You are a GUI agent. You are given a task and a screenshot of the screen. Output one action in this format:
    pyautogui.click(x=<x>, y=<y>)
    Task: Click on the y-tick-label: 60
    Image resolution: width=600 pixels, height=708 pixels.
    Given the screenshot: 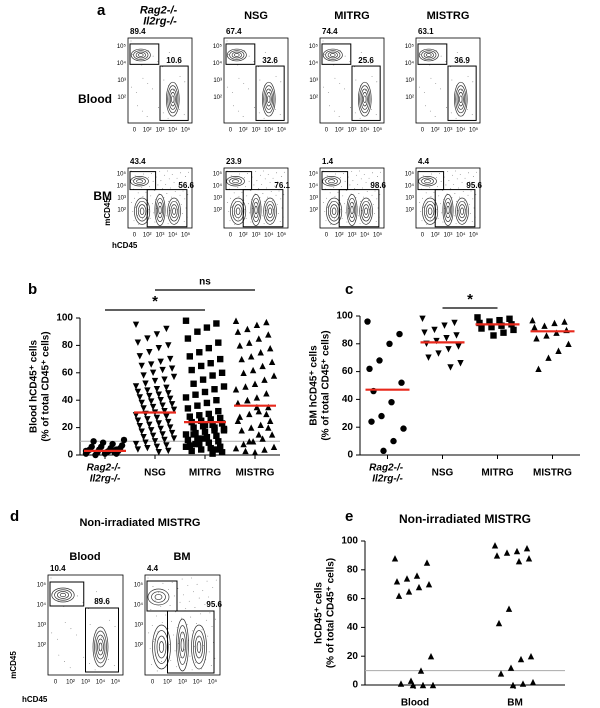 What is the action you would take?
    pyautogui.click(x=348, y=371)
    